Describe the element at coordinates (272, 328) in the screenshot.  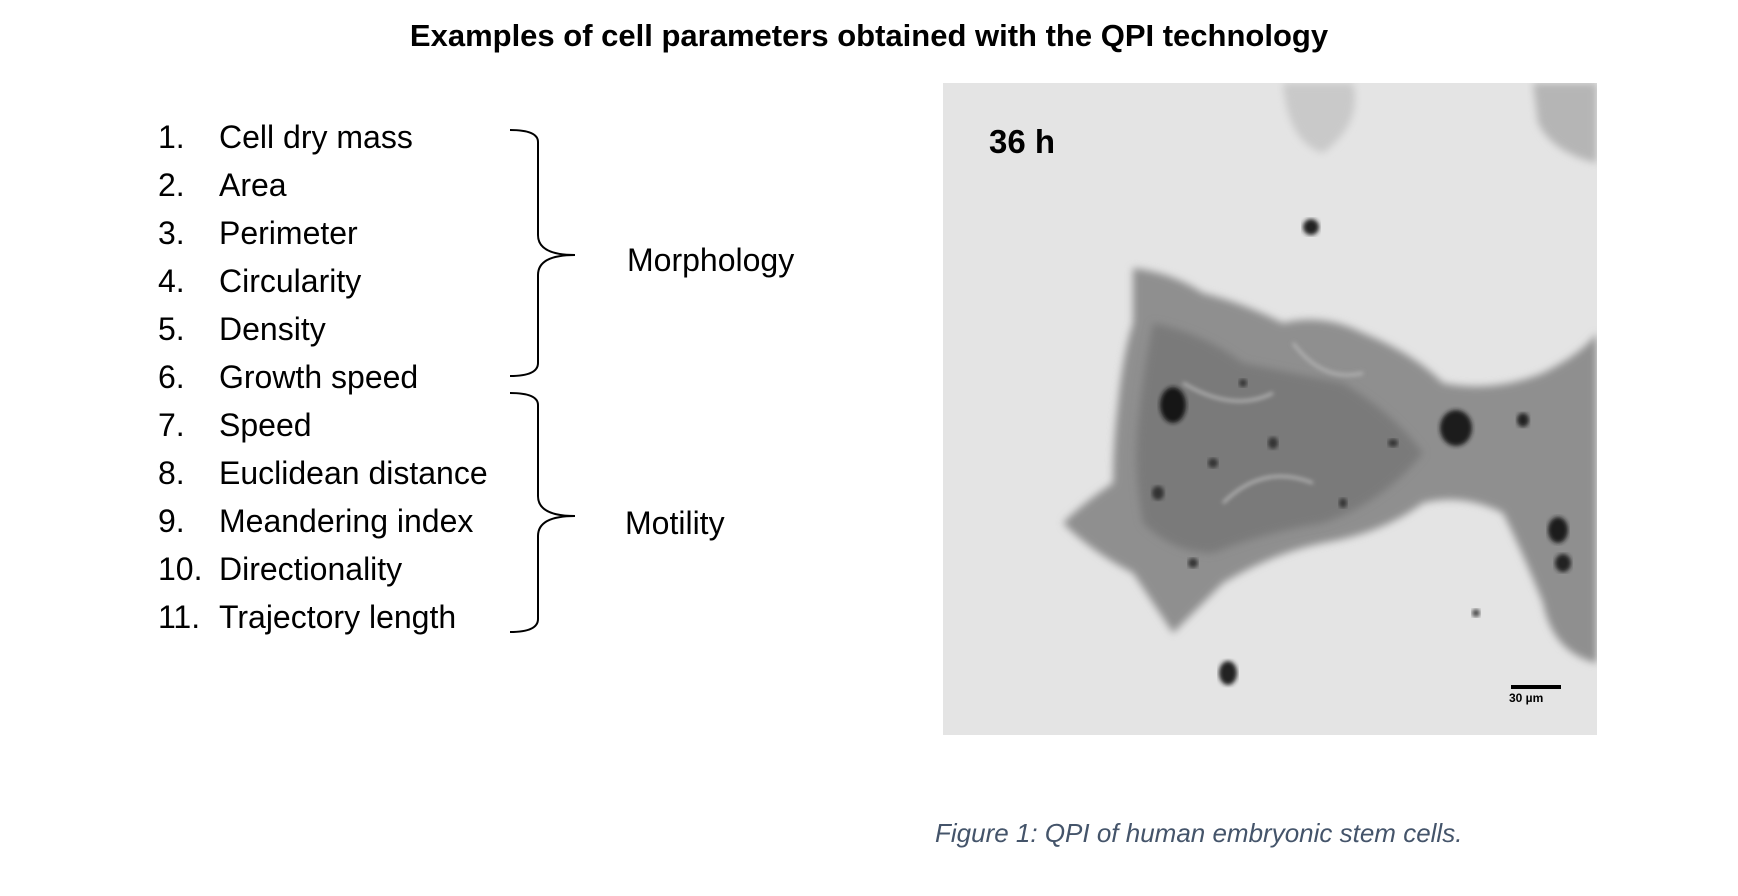
I see `item-label: Density` at that location.